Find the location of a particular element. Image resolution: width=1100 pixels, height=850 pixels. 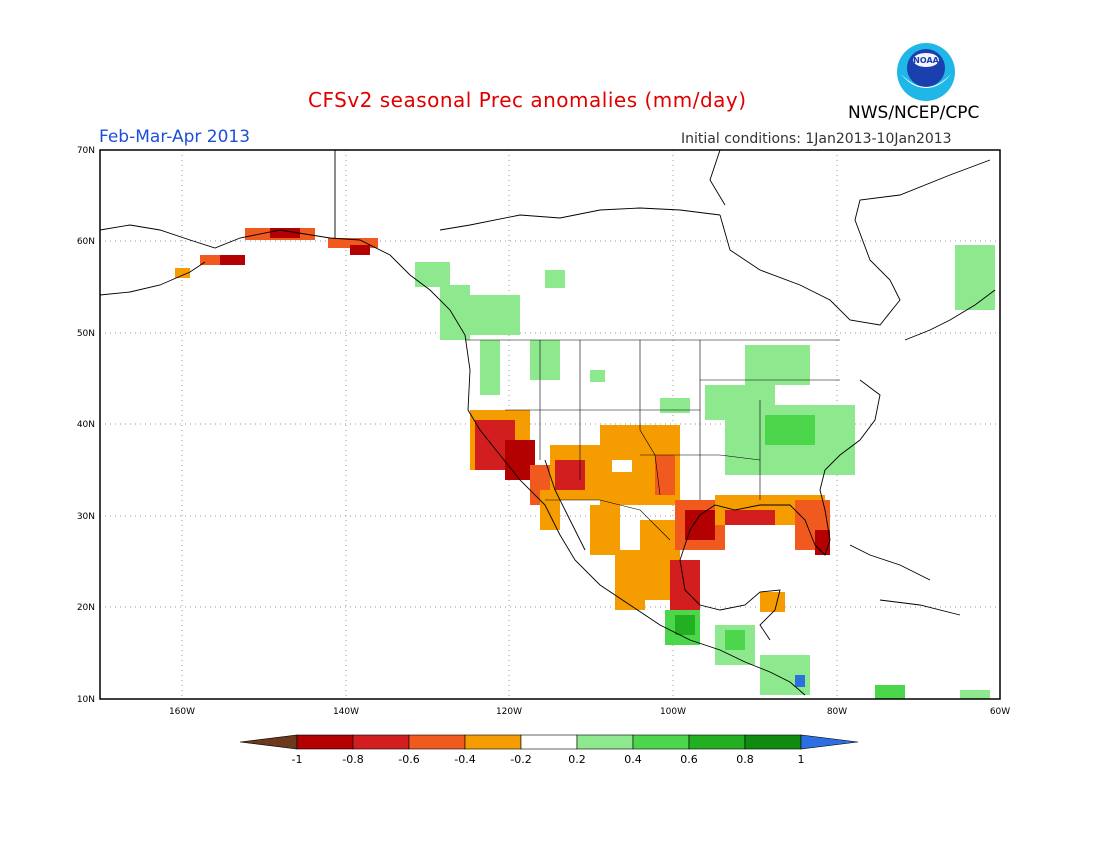

colorbar-tick-label: 0.8 is located at coordinates (745, 759).